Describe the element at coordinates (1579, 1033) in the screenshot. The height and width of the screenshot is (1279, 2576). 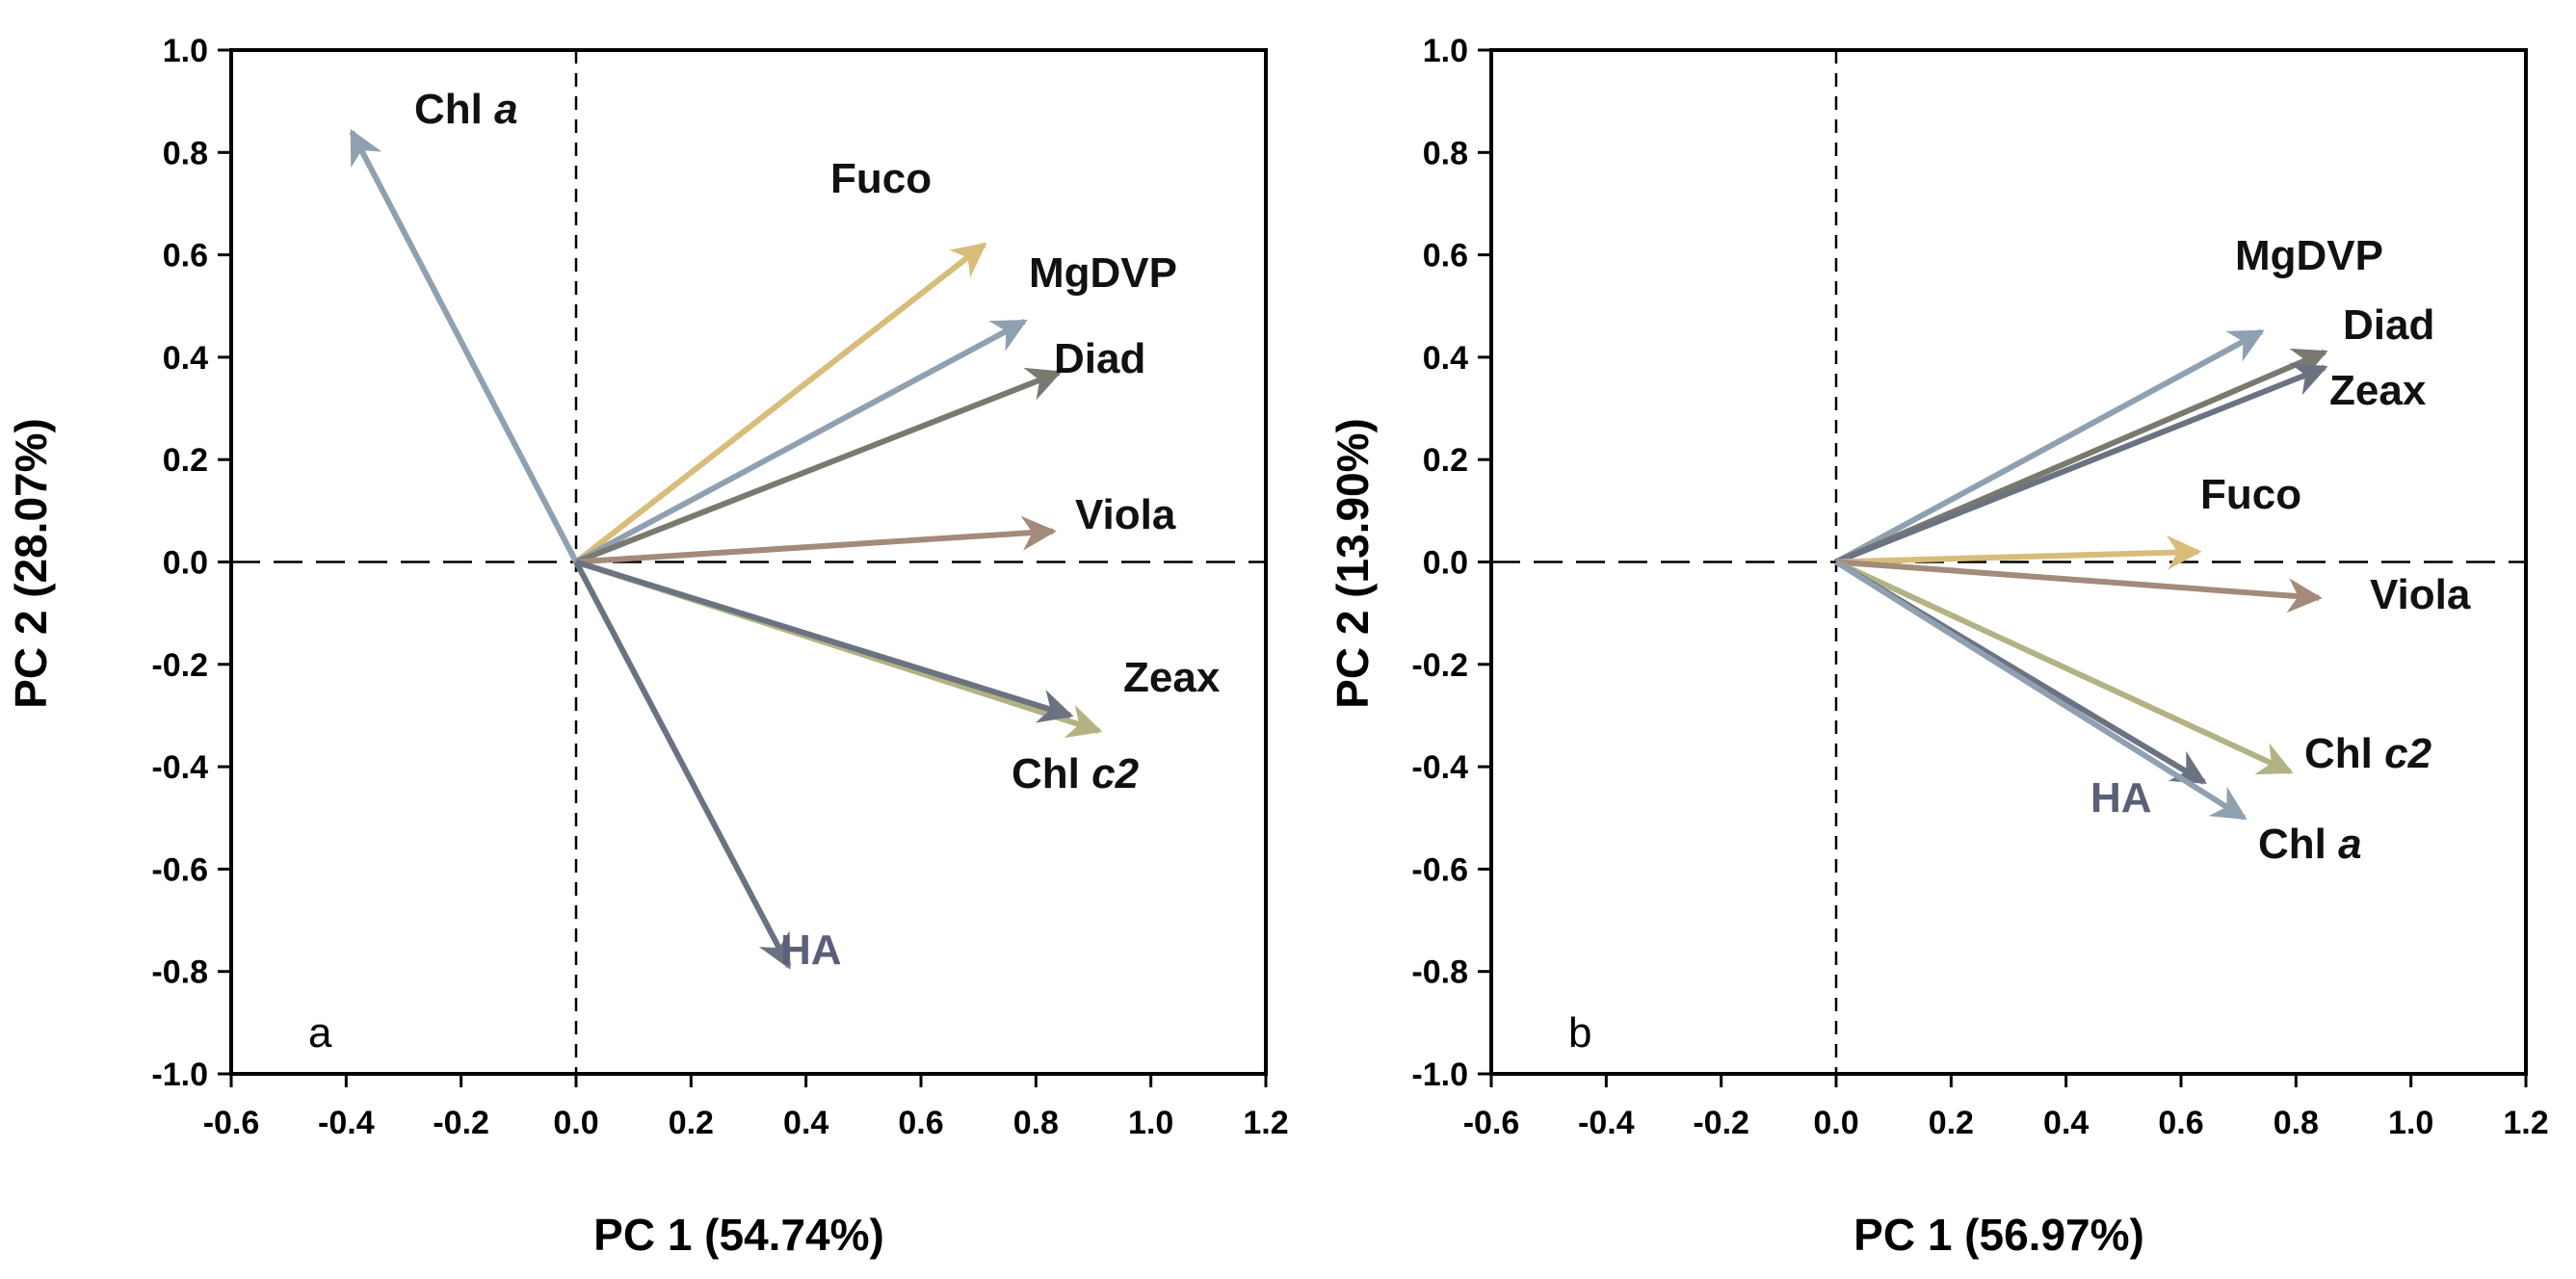
I see `panel-label: b` at that location.